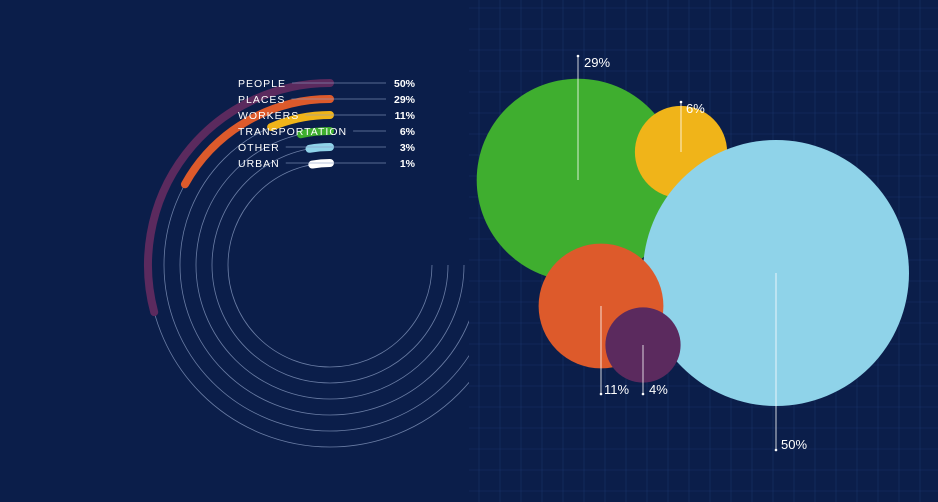  What do you see at coordinates (695, 108) in the screenshot?
I see `bubble-label: 6%` at bounding box center [695, 108].